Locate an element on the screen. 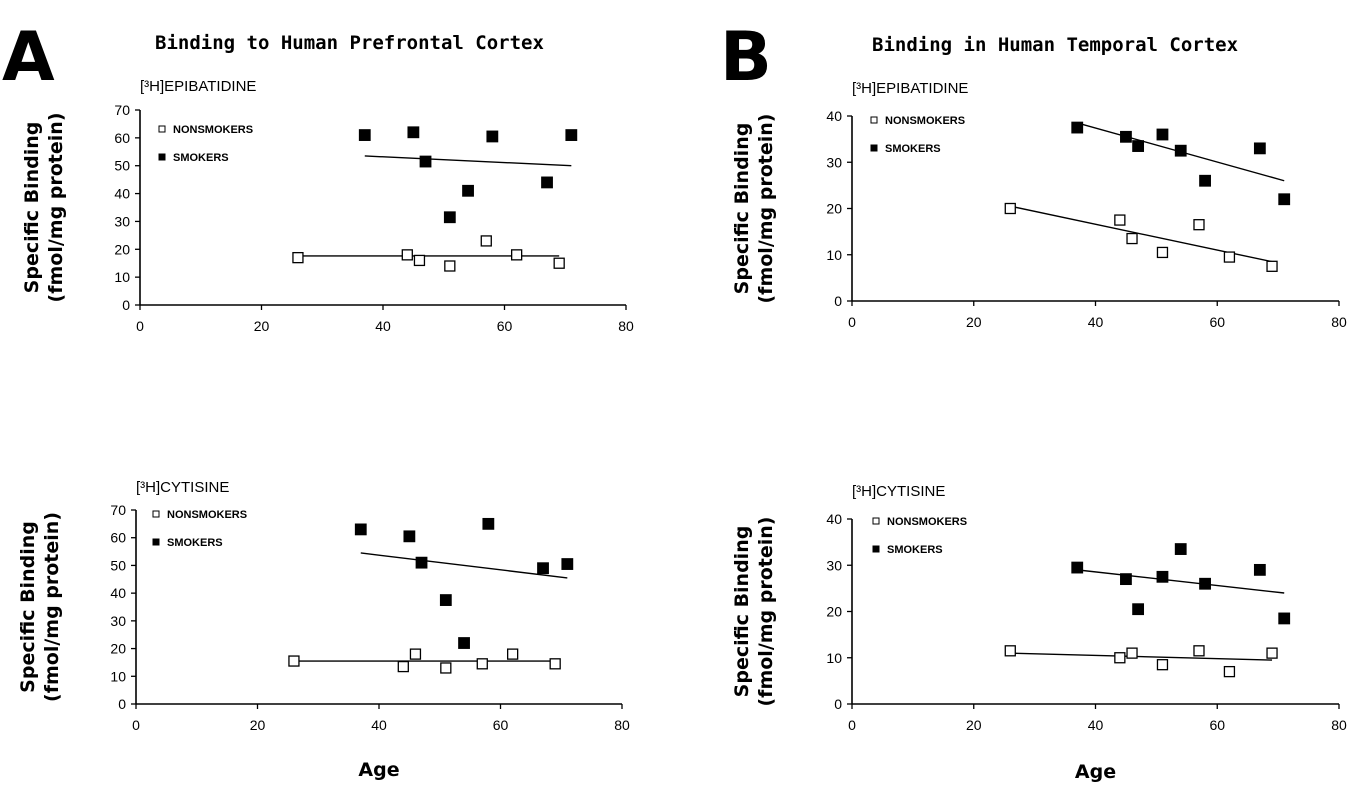 The width and height of the screenshot is (1358, 786). ligand-label: [³H]EPIBATIDINE is located at coordinates (910, 88).